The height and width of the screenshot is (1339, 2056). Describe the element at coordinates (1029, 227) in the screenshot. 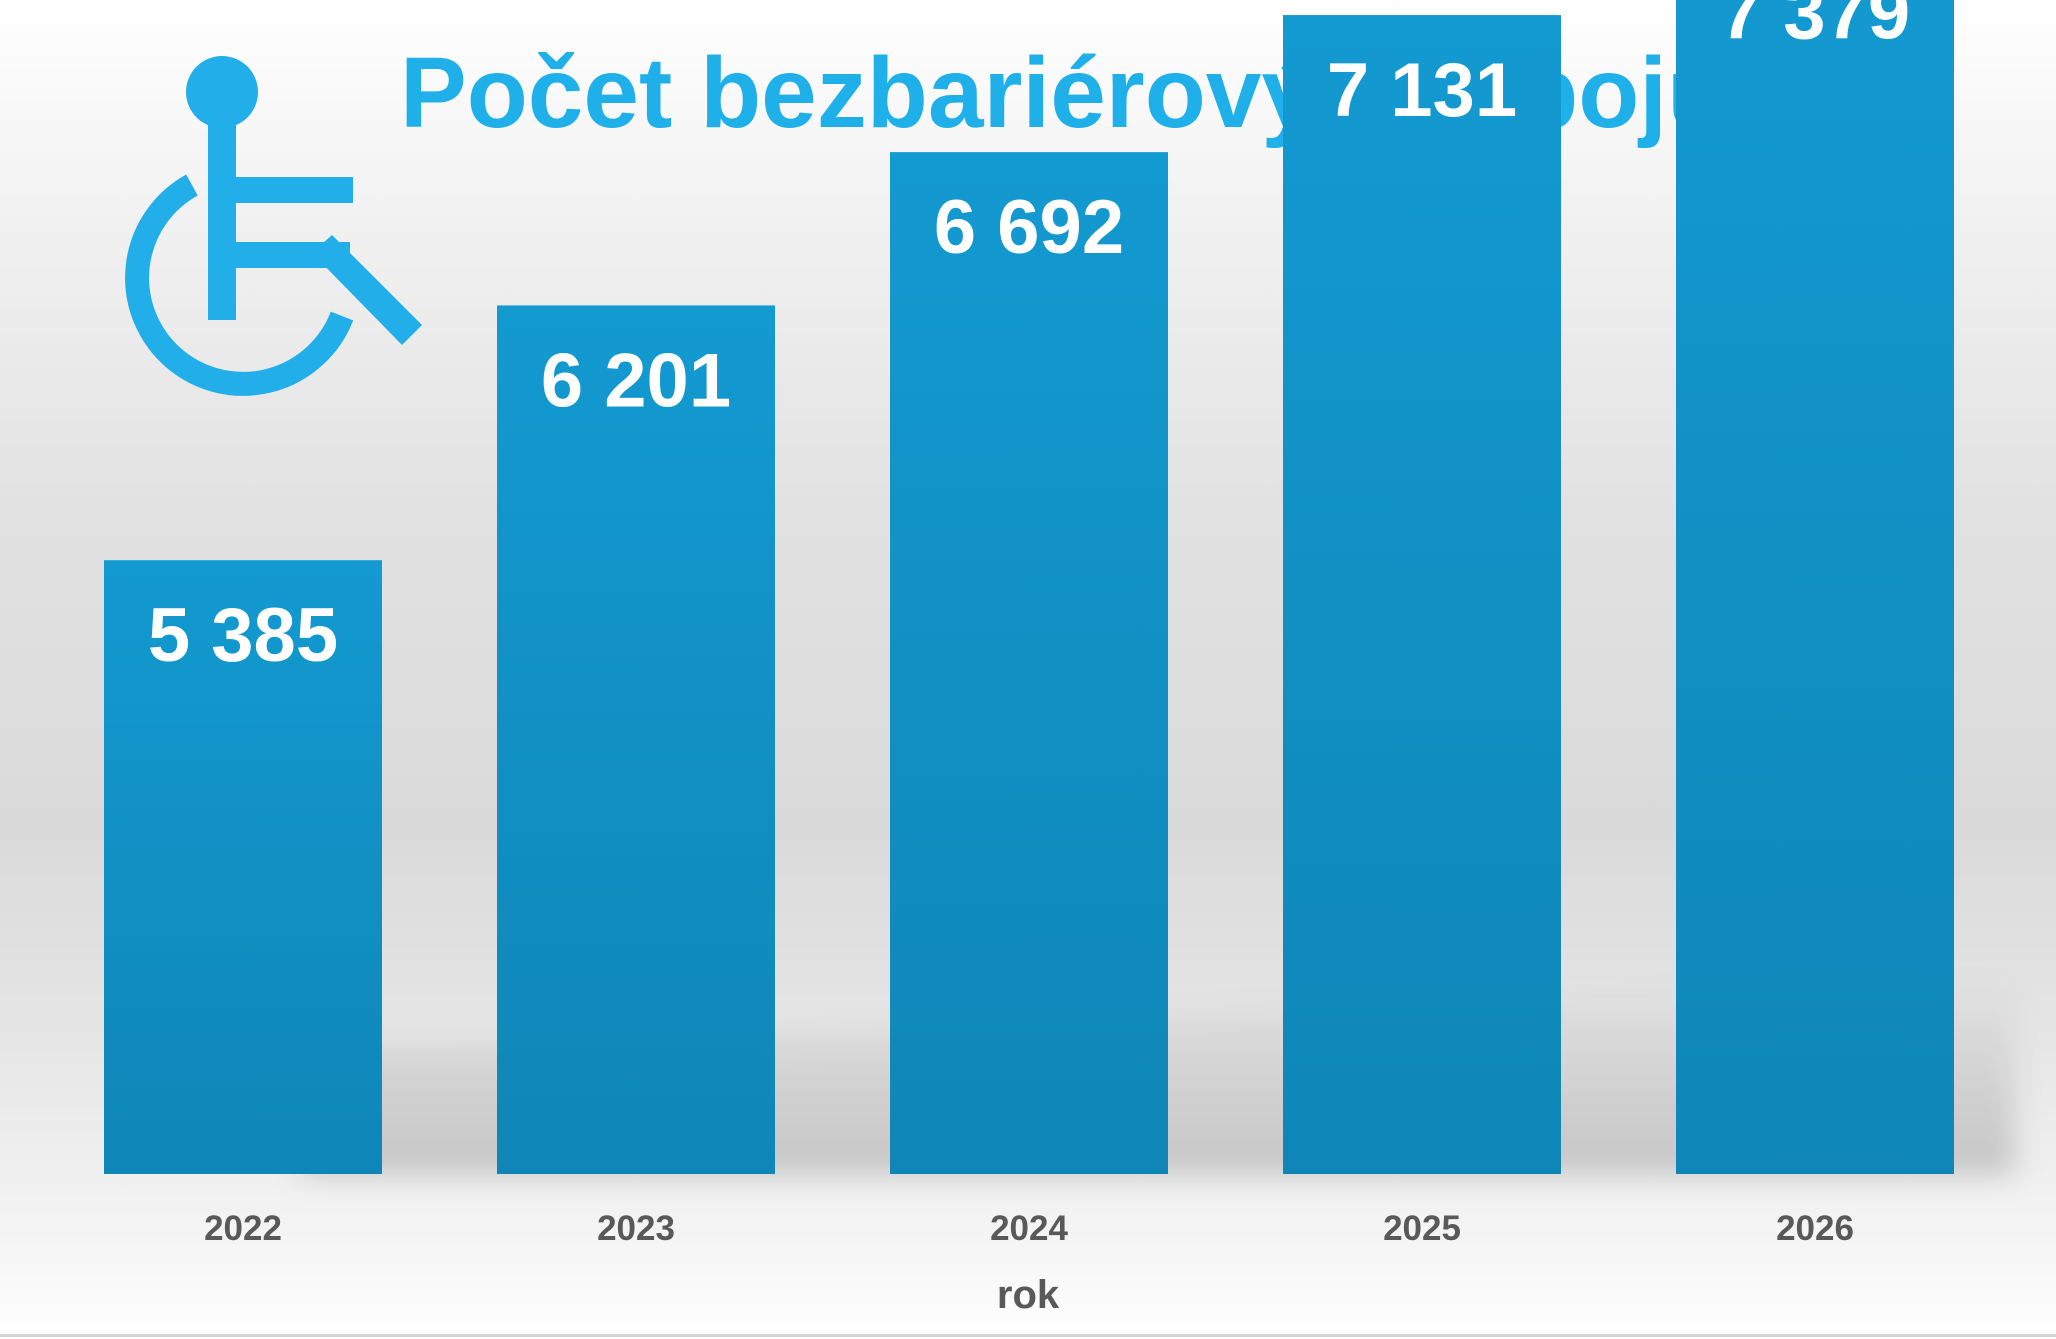

I see `bar-value-label: 6 692` at that location.